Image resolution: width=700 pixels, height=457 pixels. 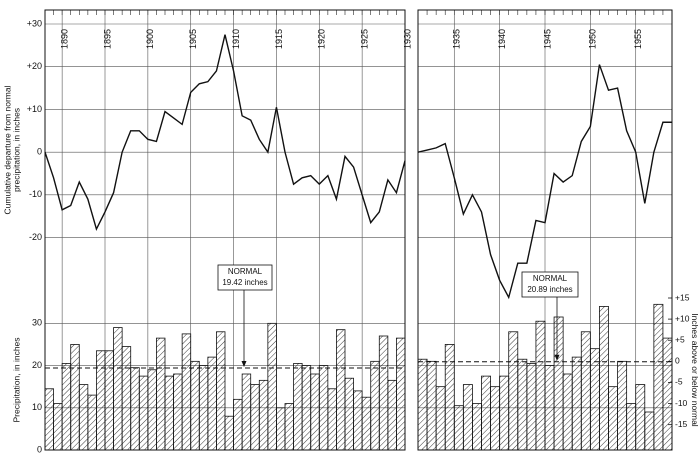 What do you see at coordinates (35, 194) in the screenshot?
I see `y-tick-label: -10` at bounding box center [35, 194].